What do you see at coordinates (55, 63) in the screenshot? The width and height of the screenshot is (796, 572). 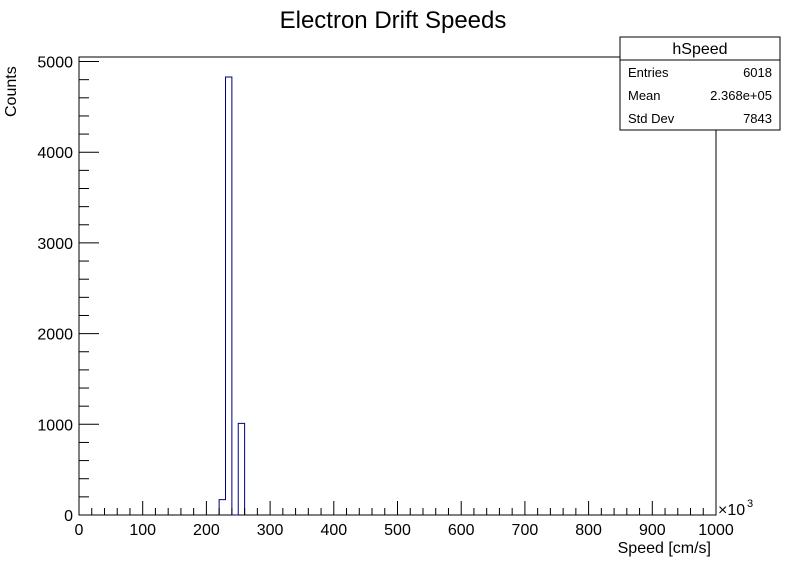 I see `y-tick-label: 5000` at bounding box center [55, 63].